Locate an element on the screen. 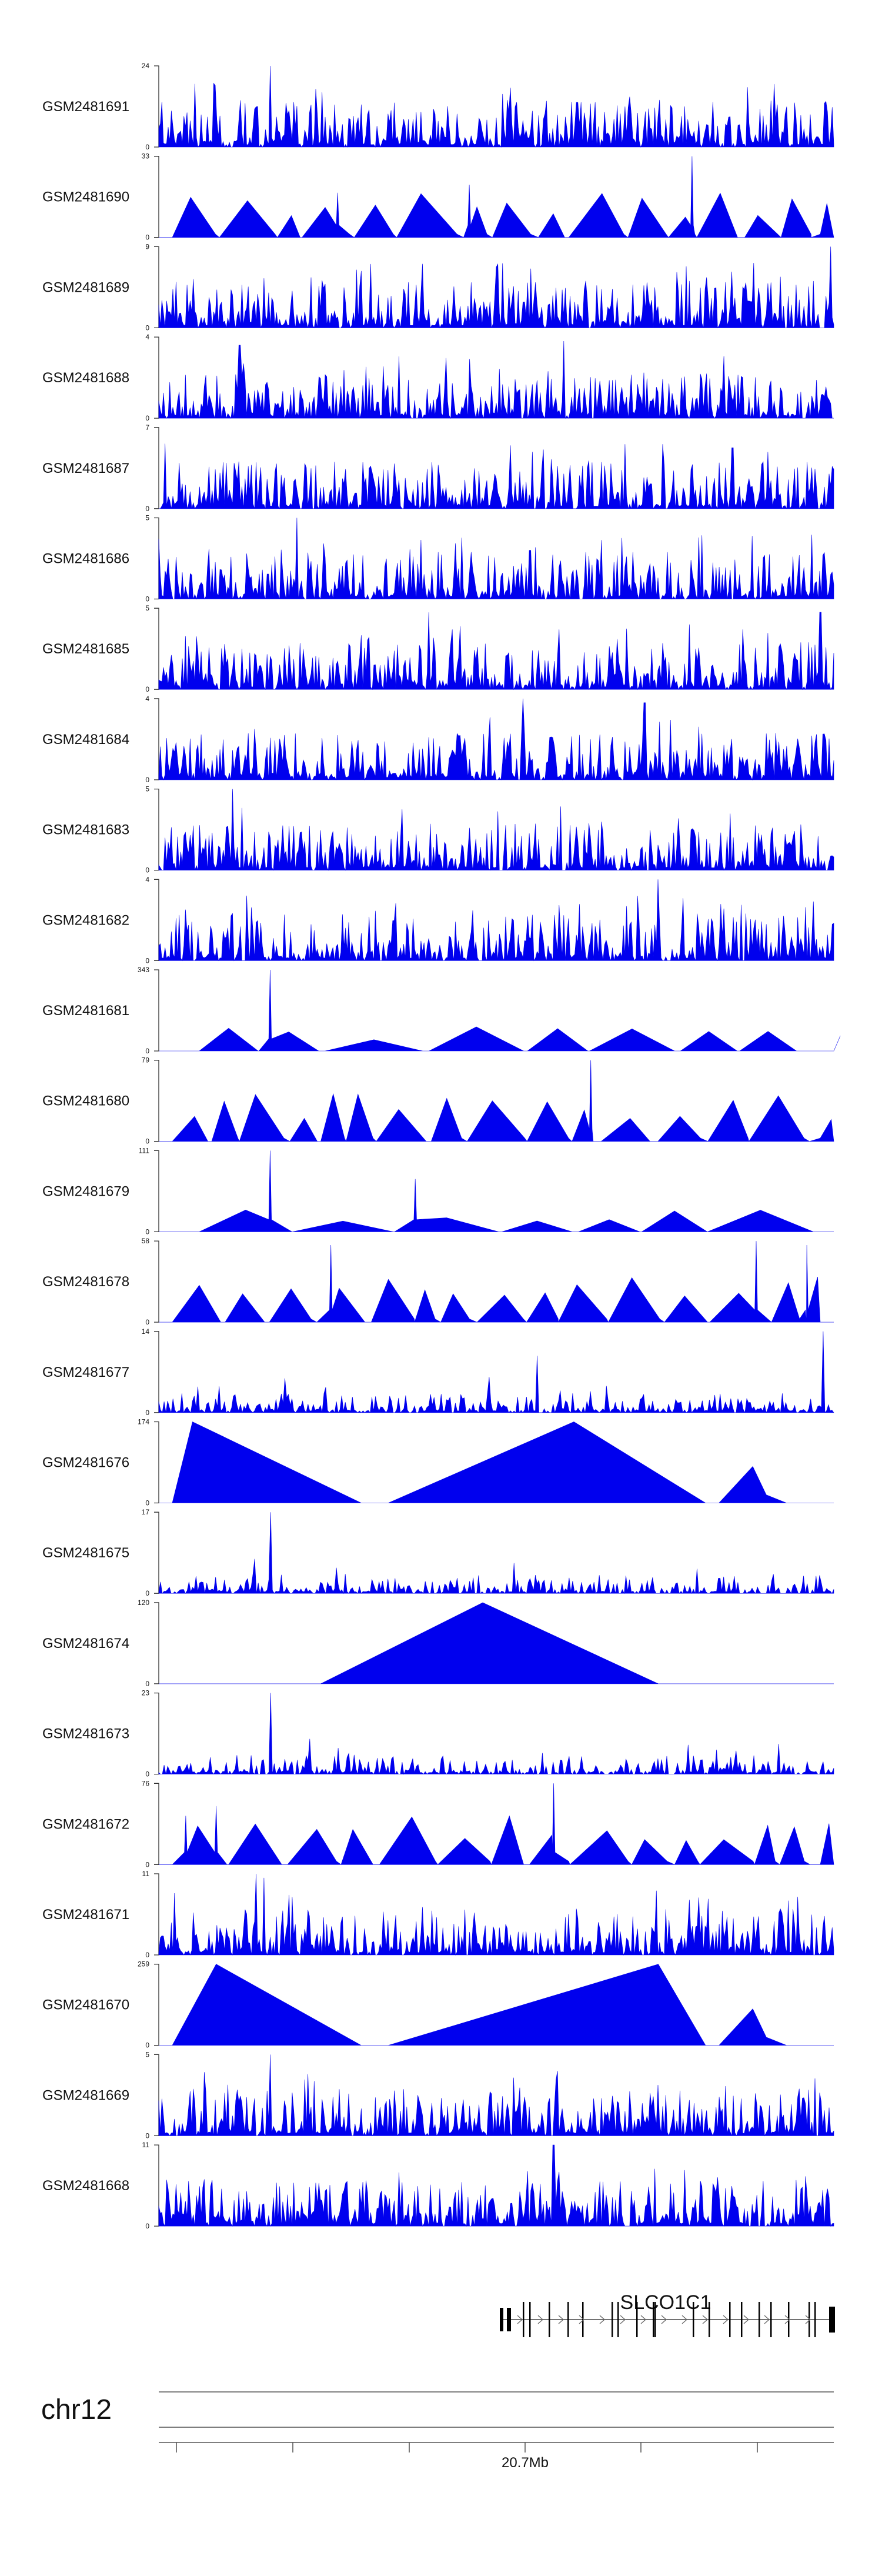 The width and height of the screenshot is (882, 2576). y-max-label: 120 is located at coordinates (143, 1603).